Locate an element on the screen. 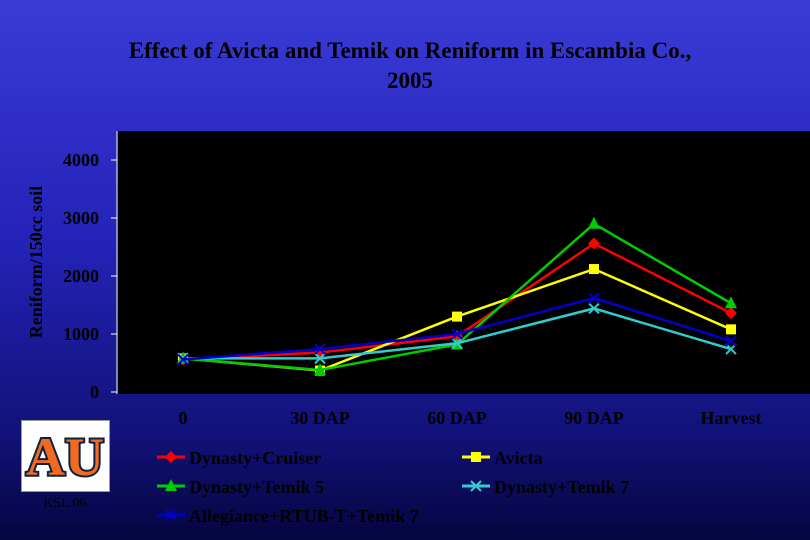 The height and width of the screenshot is (540, 810). x-tick-label: Harvest is located at coordinates (731, 418).